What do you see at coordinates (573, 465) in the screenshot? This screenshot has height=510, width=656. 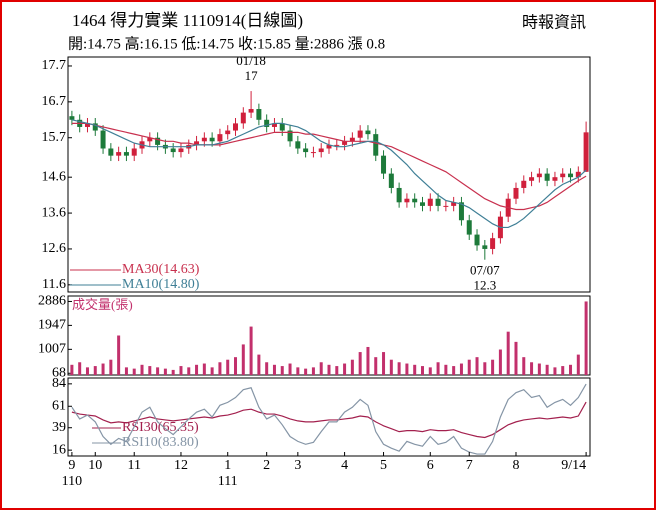 I see `x-tick-label: 9/14` at bounding box center [573, 465].